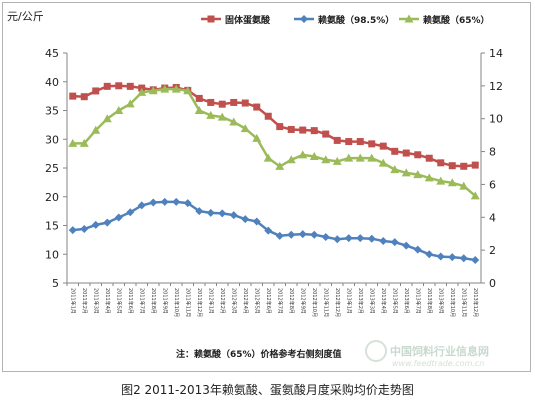 The width and height of the screenshot is (535, 406). What do you see at coordinates (291, 301) in the screenshot?
I see `x-tick-label: 2012年8月` at bounding box center [291, 301].